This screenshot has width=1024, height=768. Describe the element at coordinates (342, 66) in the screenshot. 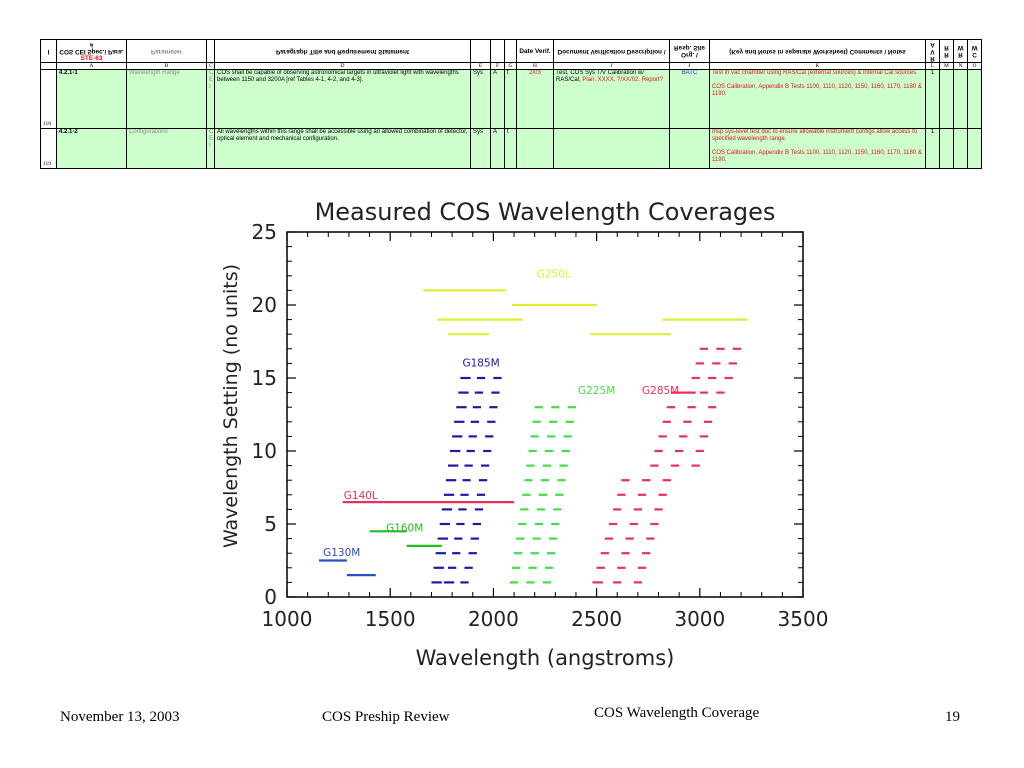

I see `letter-d: D` at that location.